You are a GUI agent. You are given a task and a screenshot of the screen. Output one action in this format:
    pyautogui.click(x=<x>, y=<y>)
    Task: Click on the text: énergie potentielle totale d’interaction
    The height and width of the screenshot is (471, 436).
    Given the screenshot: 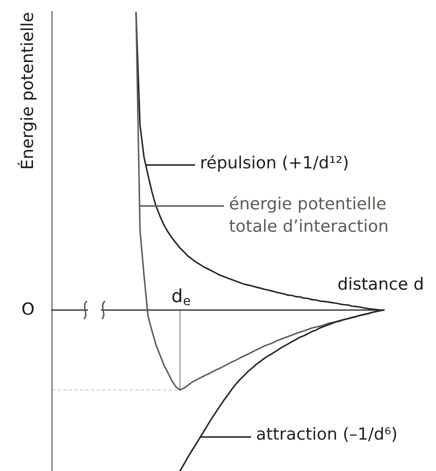 What is the action you would take?
    pyautogui.click(x=308, y=214)
    